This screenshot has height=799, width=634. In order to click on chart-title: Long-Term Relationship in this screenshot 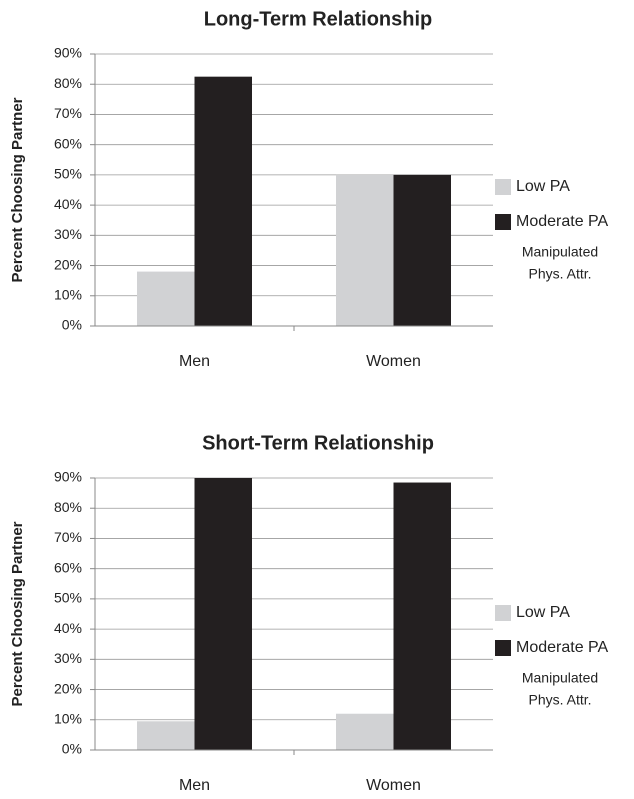, I will do `click(318, 19)`.